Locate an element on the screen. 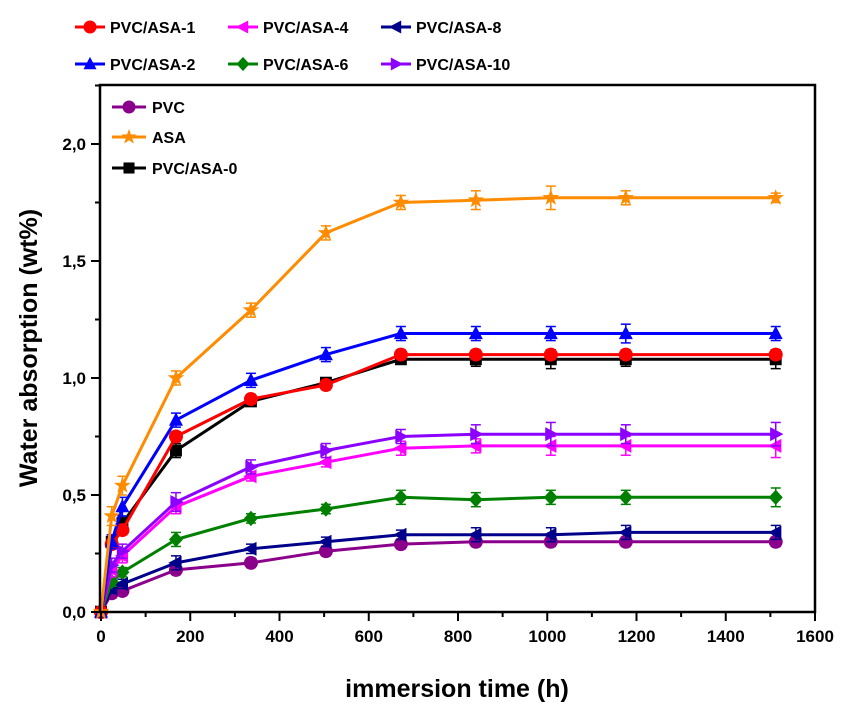  y-axis: 0,0 0,5 1,0 1,5 2,0 is located at coordinates (81, 353).